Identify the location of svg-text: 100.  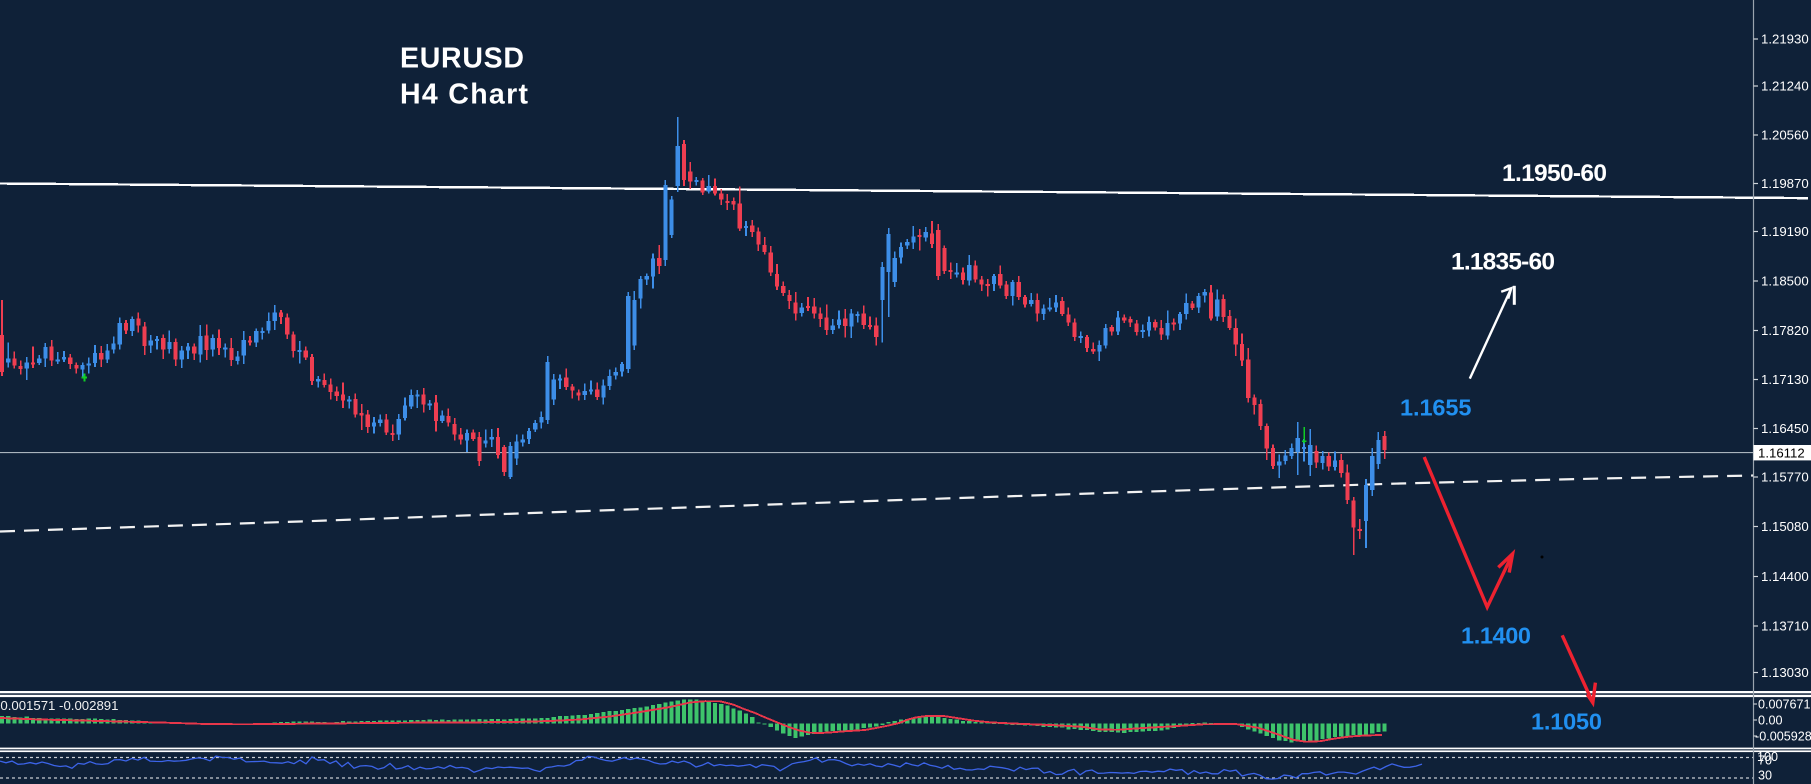
(1767, 757).